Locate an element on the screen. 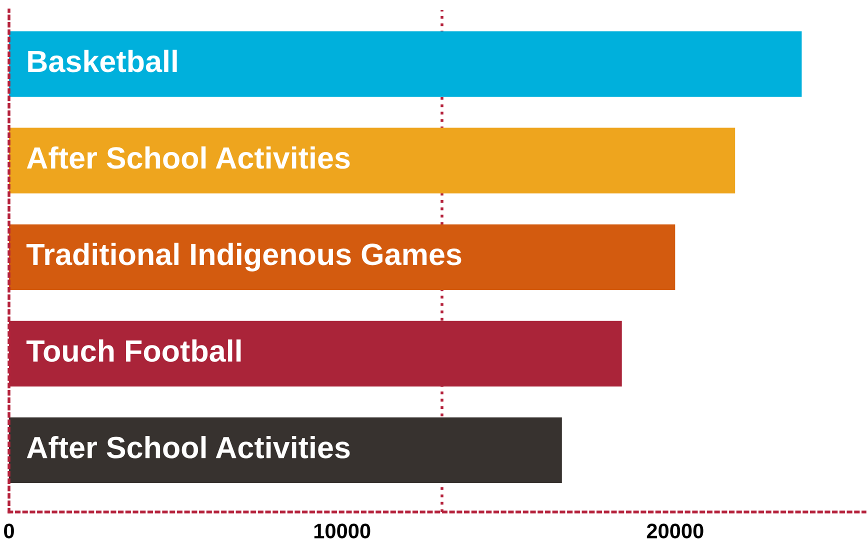 This screenshot has width=867, height=549. x-tick-label: 20000 is located at coordinates (675, 531).